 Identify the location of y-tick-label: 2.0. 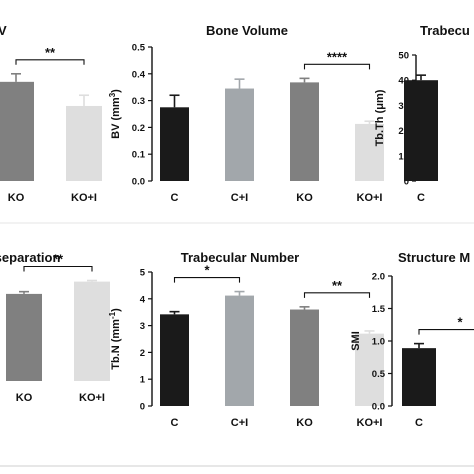
(378, 277).